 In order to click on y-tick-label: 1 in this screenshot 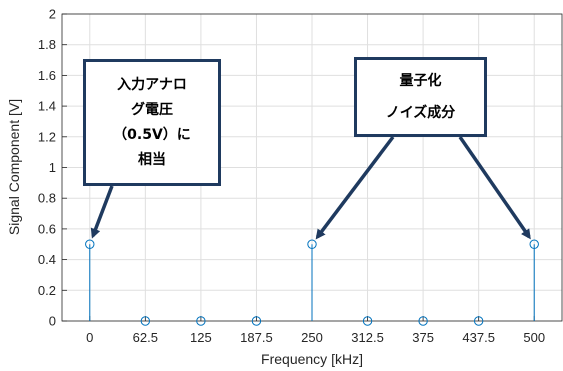, I will do `click(52, 167)`.